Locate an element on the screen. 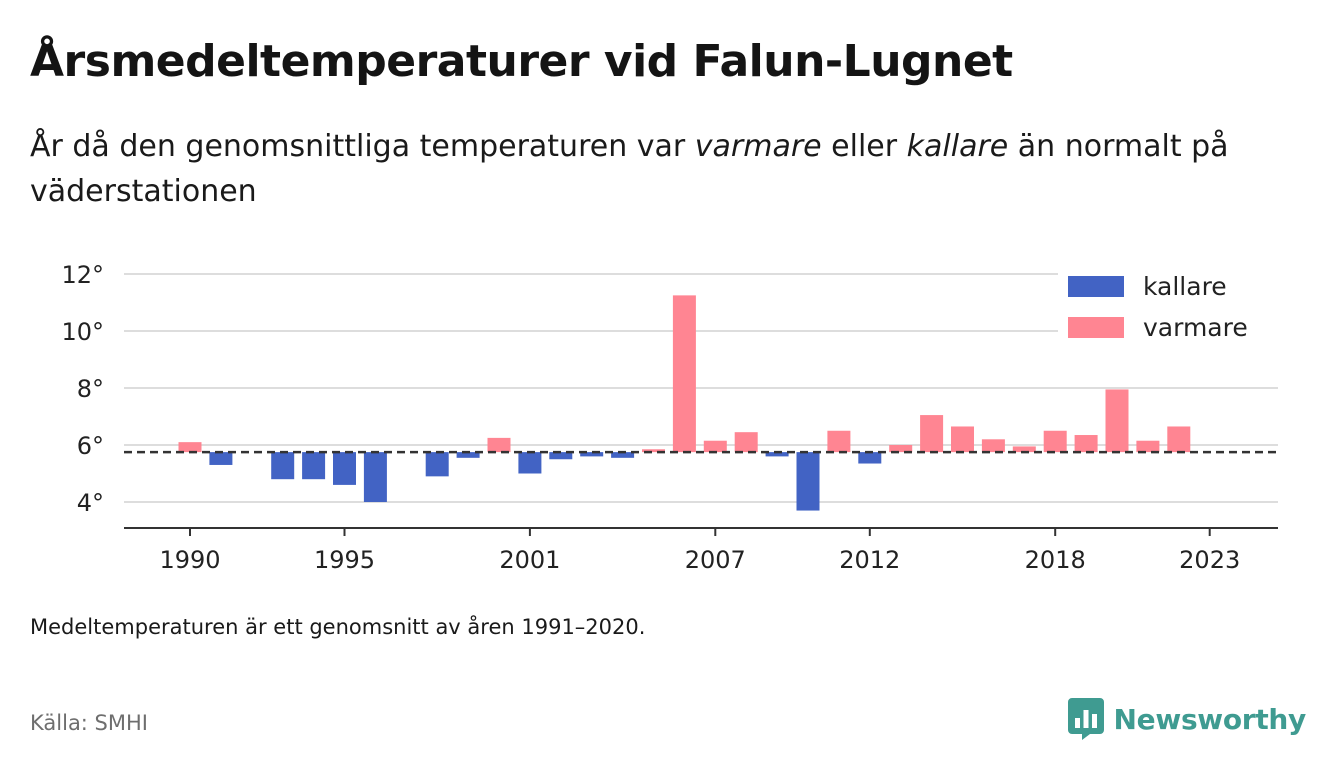 This screenshot has width=1340, height=771. x-tick-label: 2007 is located at coordinates (715, 560).